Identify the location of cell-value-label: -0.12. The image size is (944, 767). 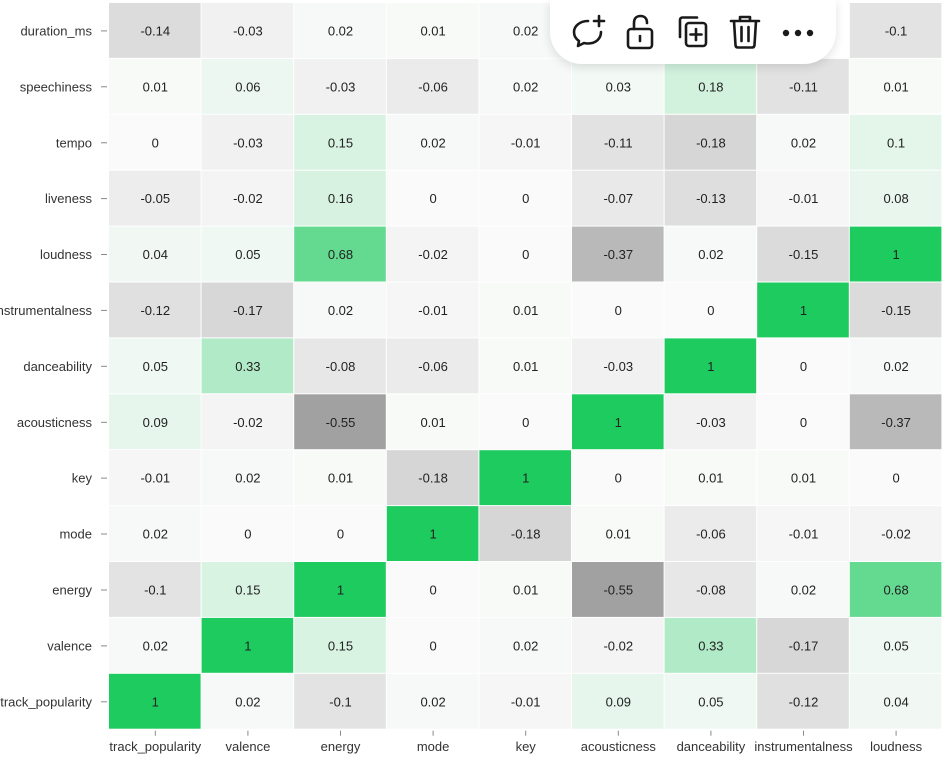
(804, 701).